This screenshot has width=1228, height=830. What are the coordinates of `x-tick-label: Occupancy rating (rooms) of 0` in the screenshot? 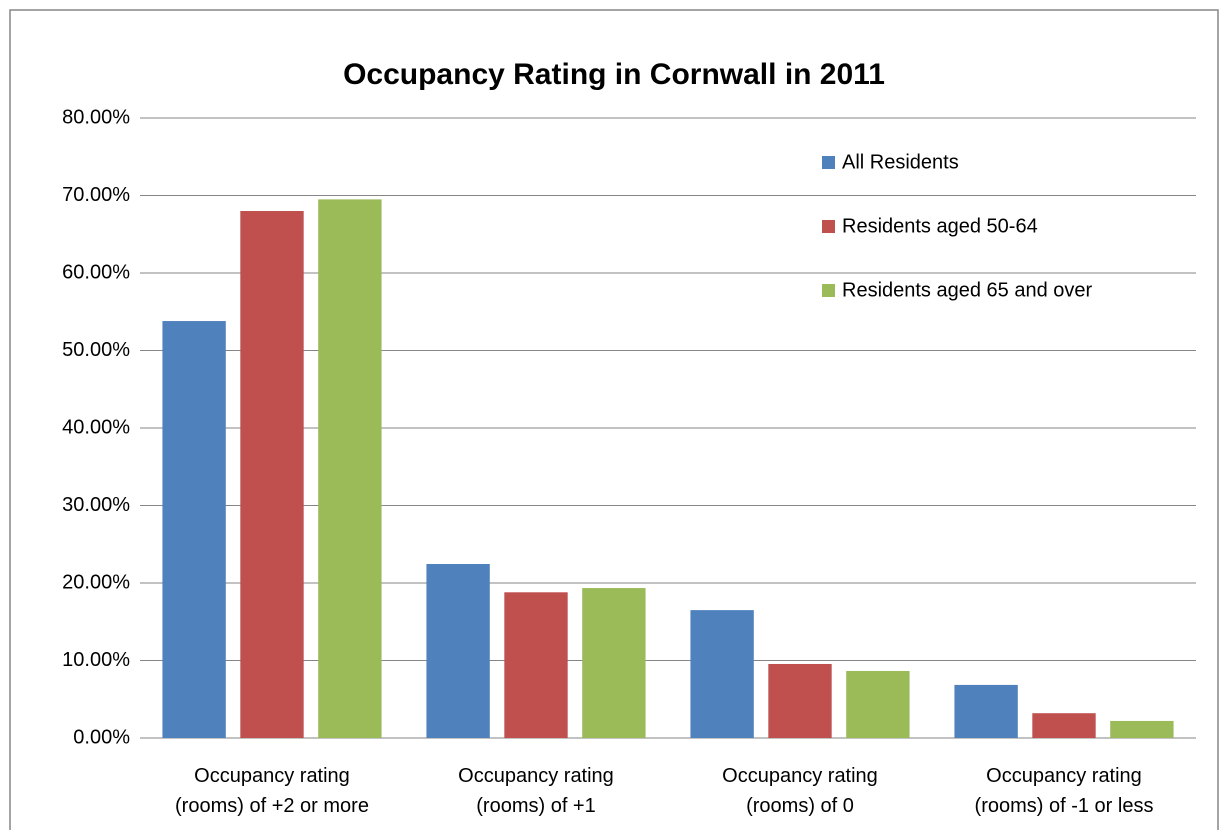 It's located at (800, 791).